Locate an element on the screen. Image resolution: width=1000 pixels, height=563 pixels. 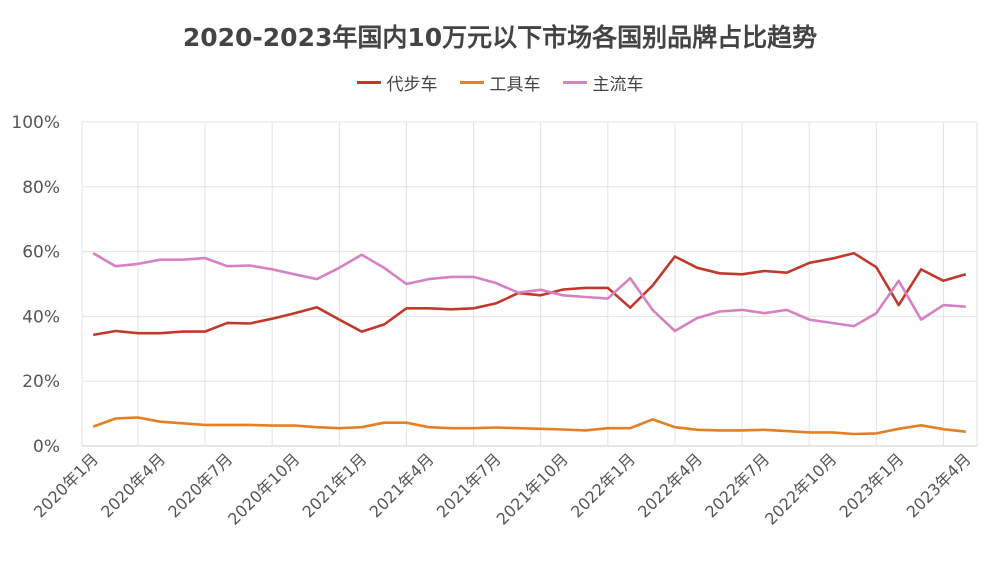
x-tick-label: 2022年4月 is located at coordinates (670, 485).